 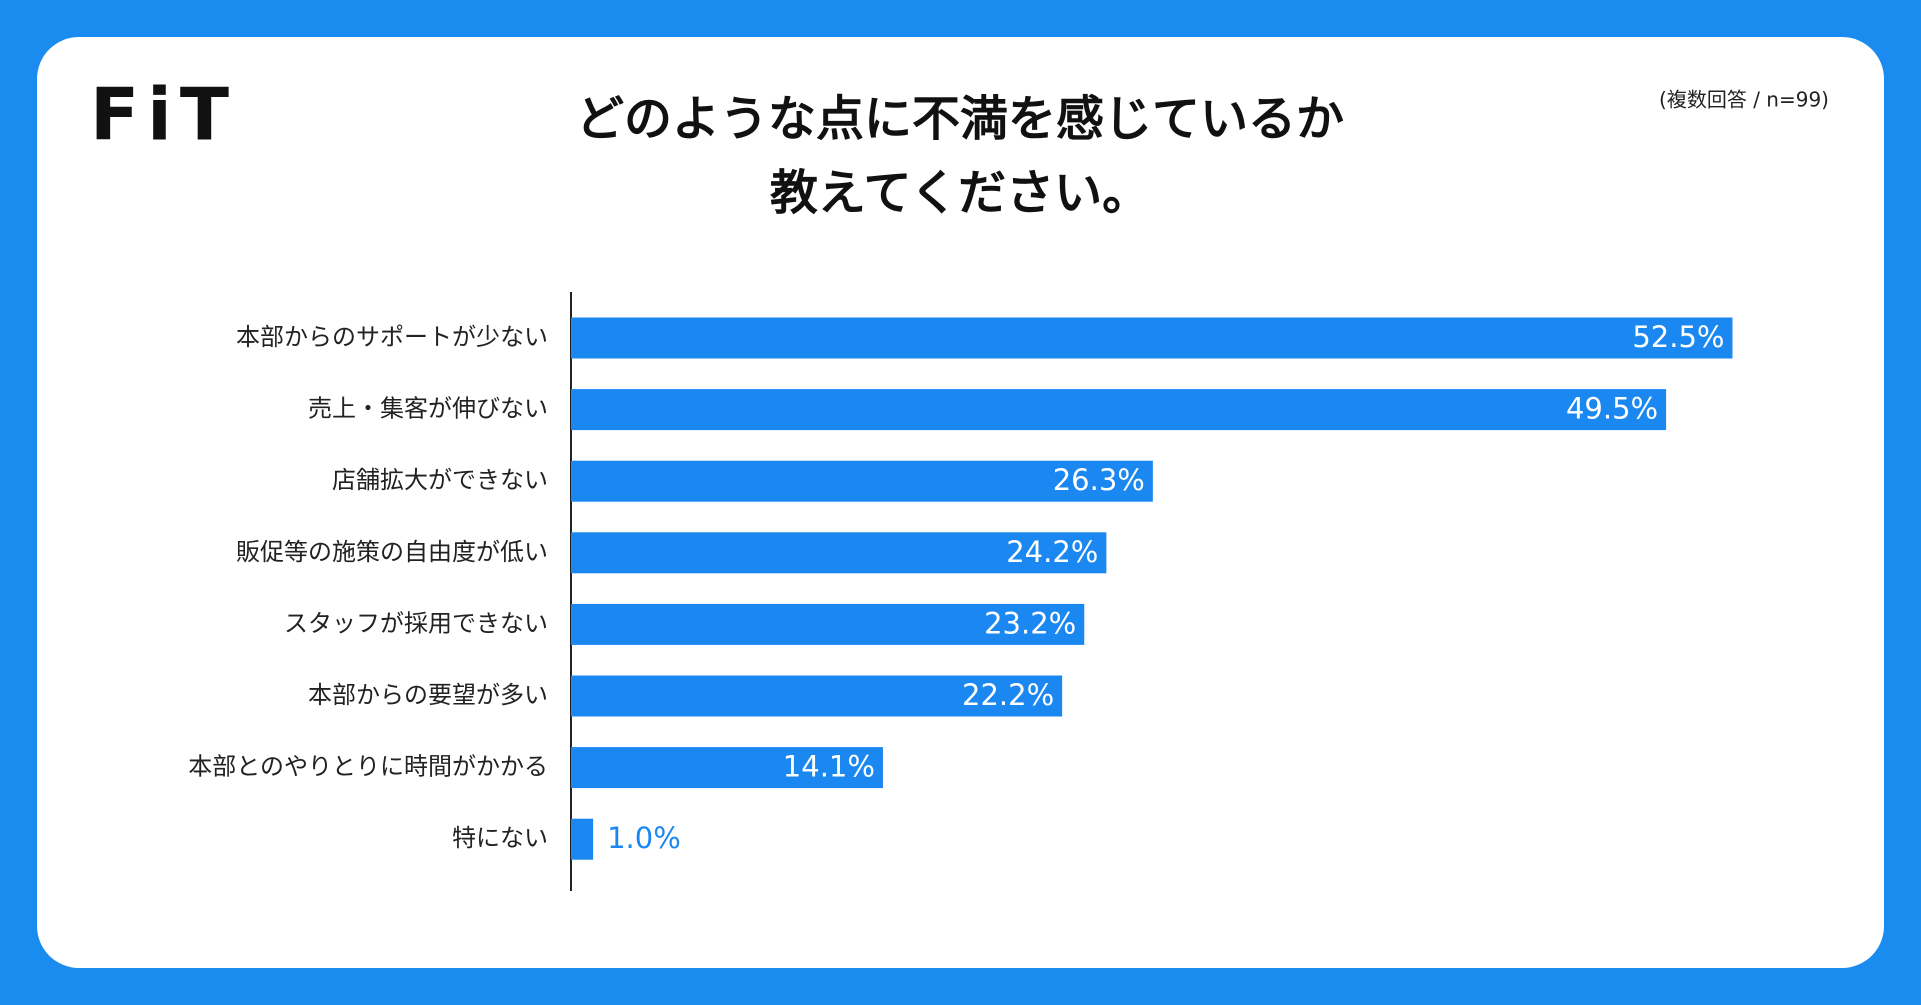 What do you see at coordinates (368, 767) in the screenshot?
I see `category-label: 本部とのやりとりに時間がかかる` at bounding box center [368, 767].